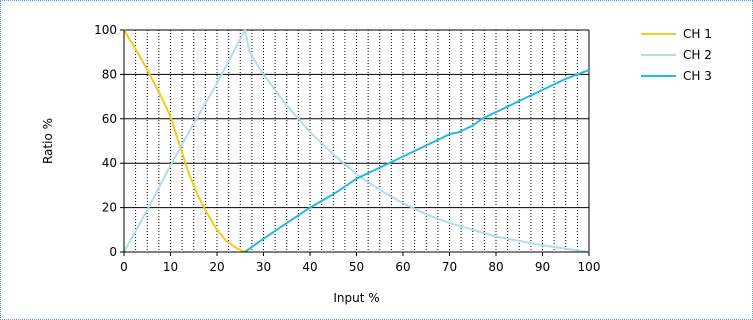 The image size is (753, 320). What do you see at coordinates (356, 267) in the screenshot?
I see `x-tick-label: 50` at bounding box center [356, 267].